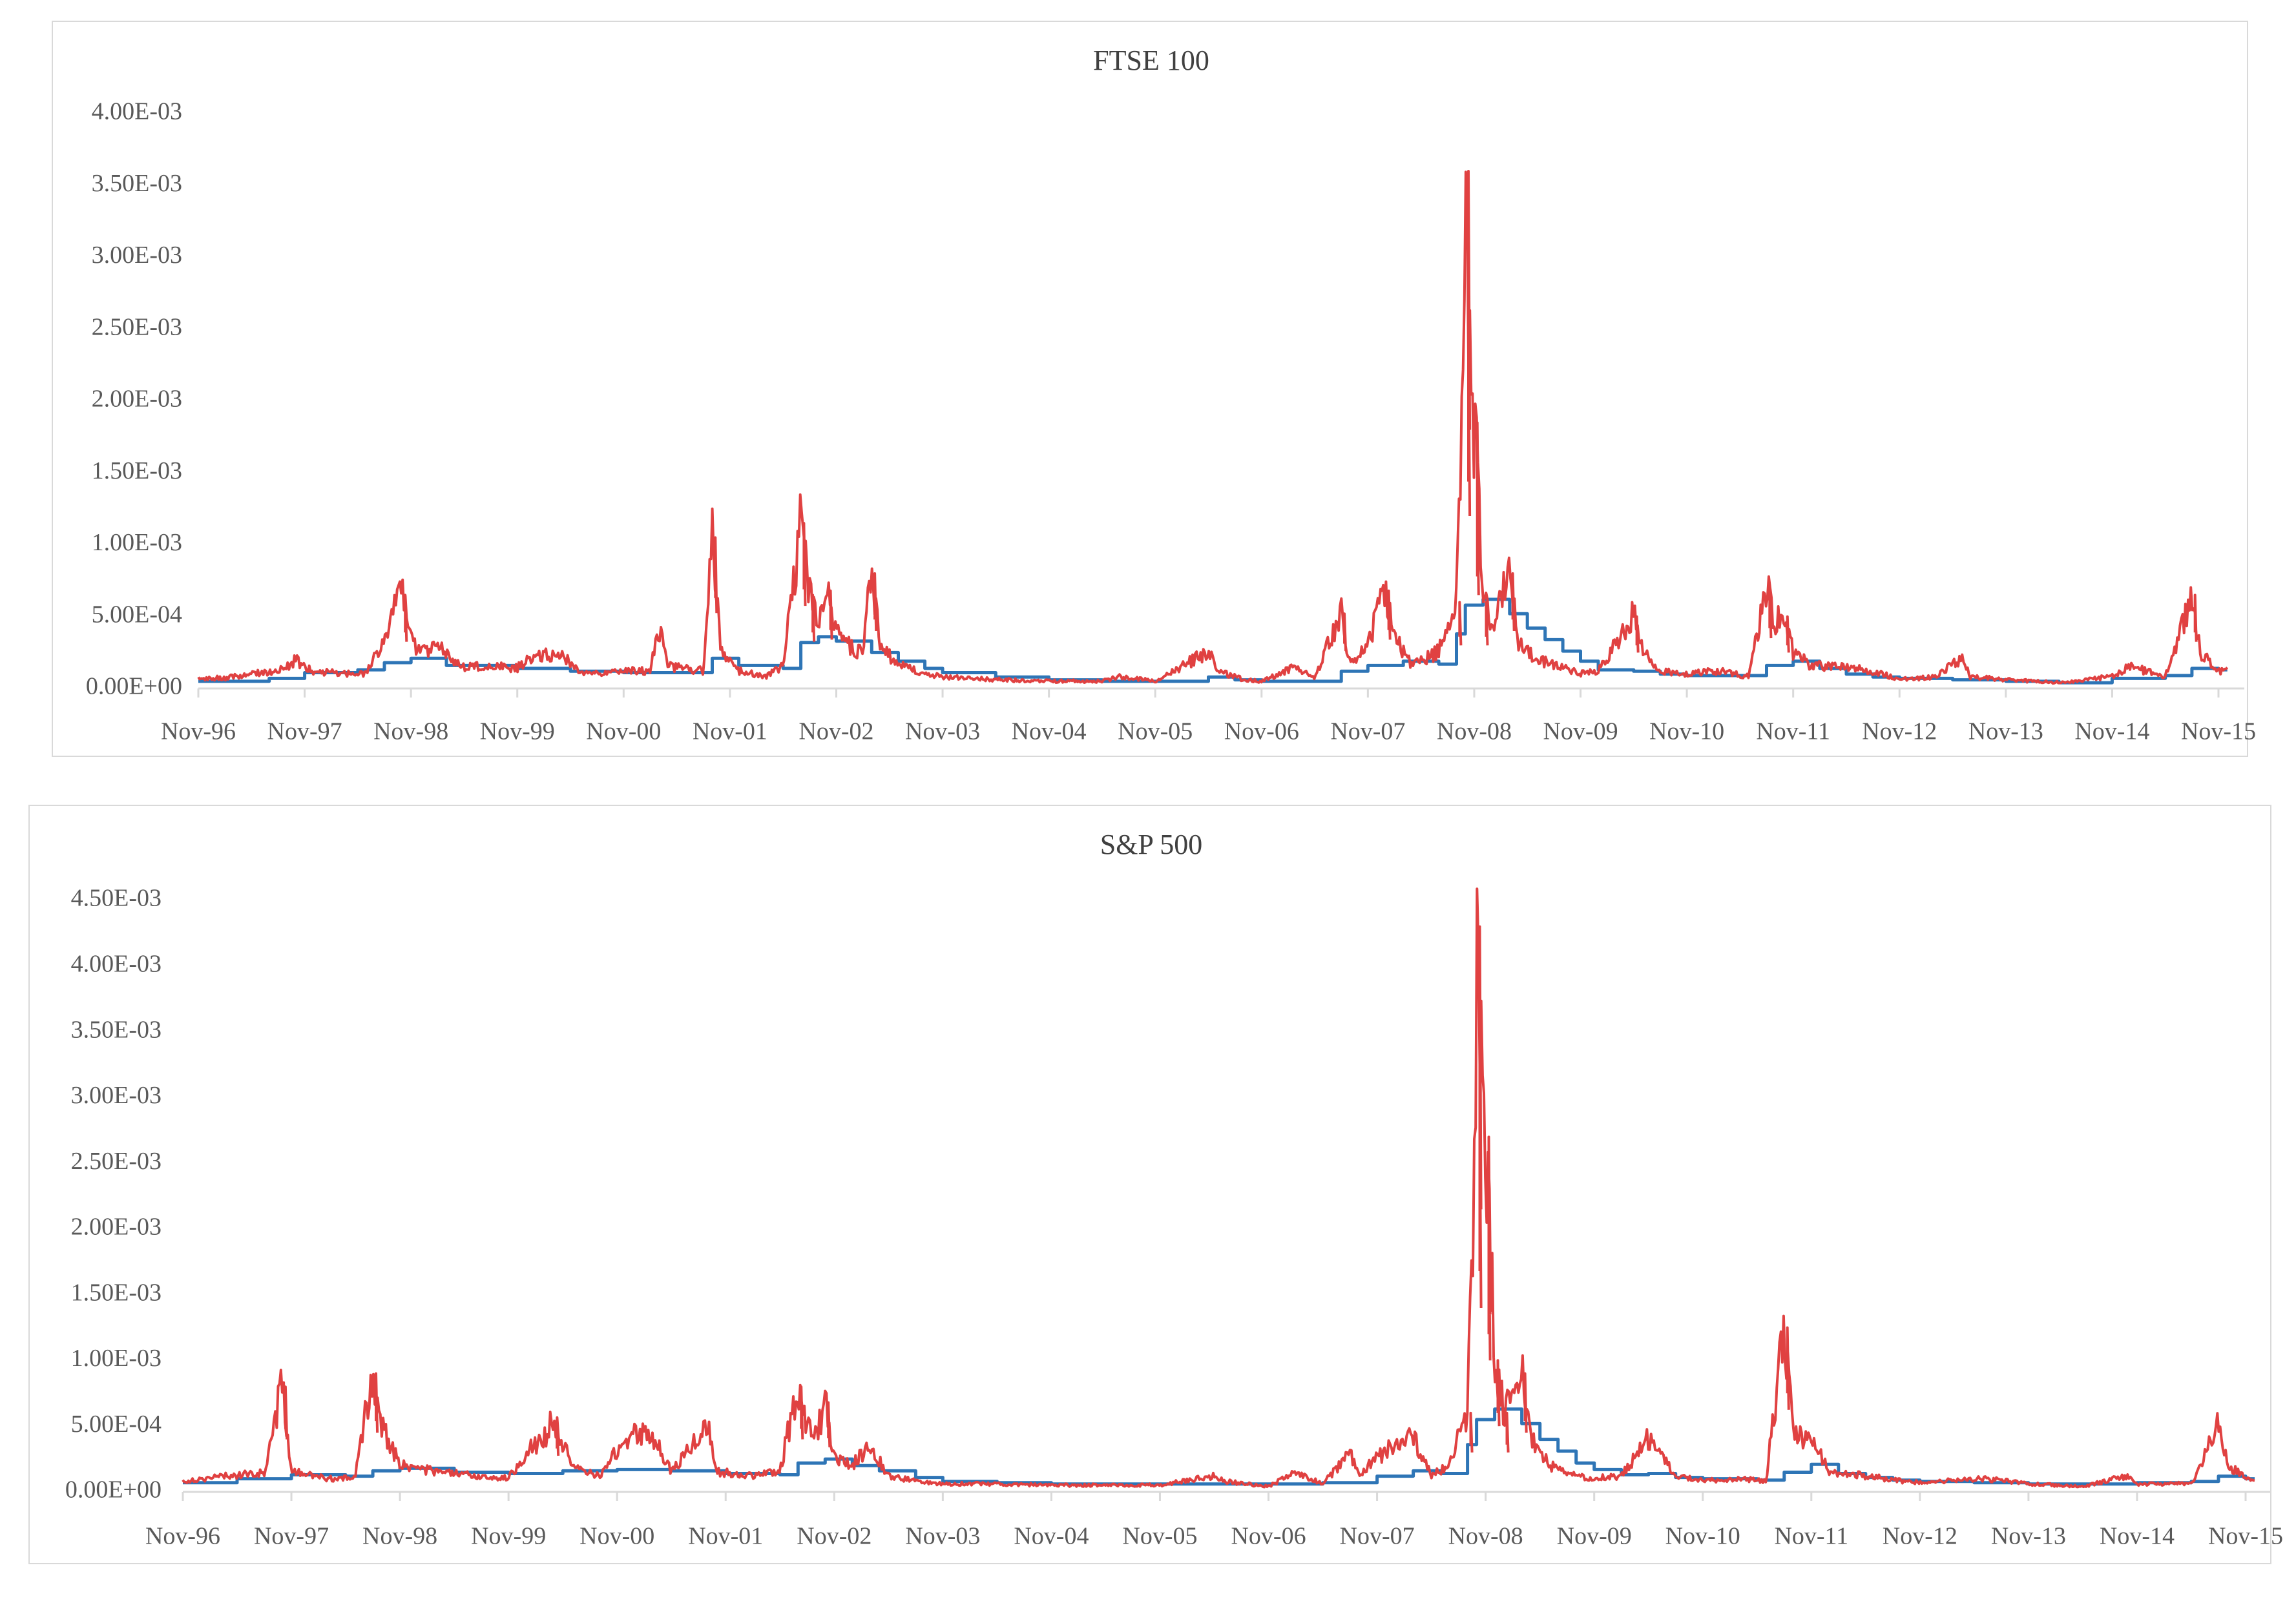  Describe the element at coordinates (1151, 60) in the screenshot. I see `chart-title: FTSE 100` at that location.